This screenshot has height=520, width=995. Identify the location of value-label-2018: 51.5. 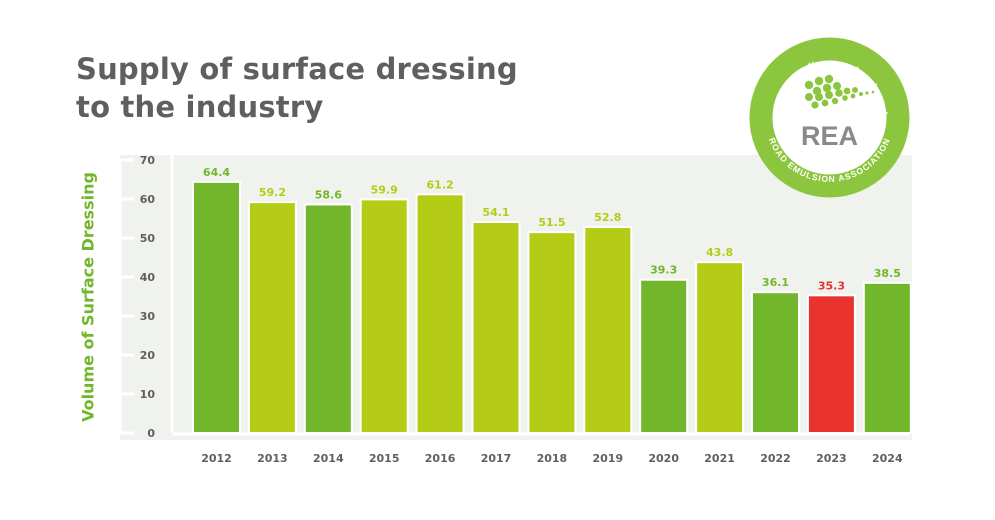
(551, 222).